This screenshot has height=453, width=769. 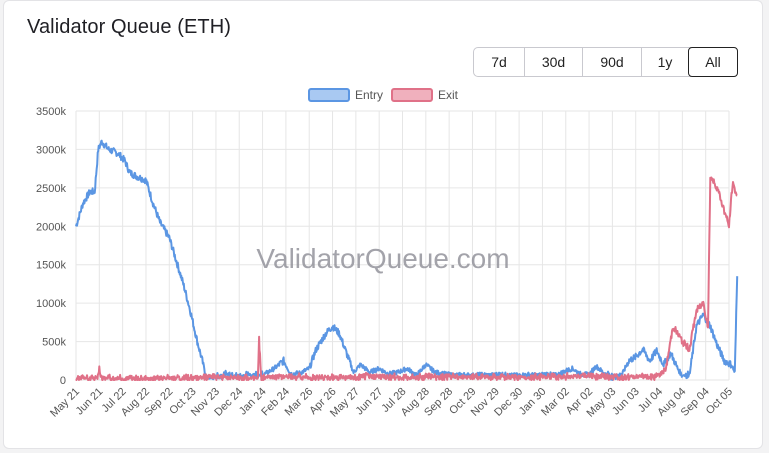 I want to click on range-button-1y: 1y, so click(x=664, y=62).